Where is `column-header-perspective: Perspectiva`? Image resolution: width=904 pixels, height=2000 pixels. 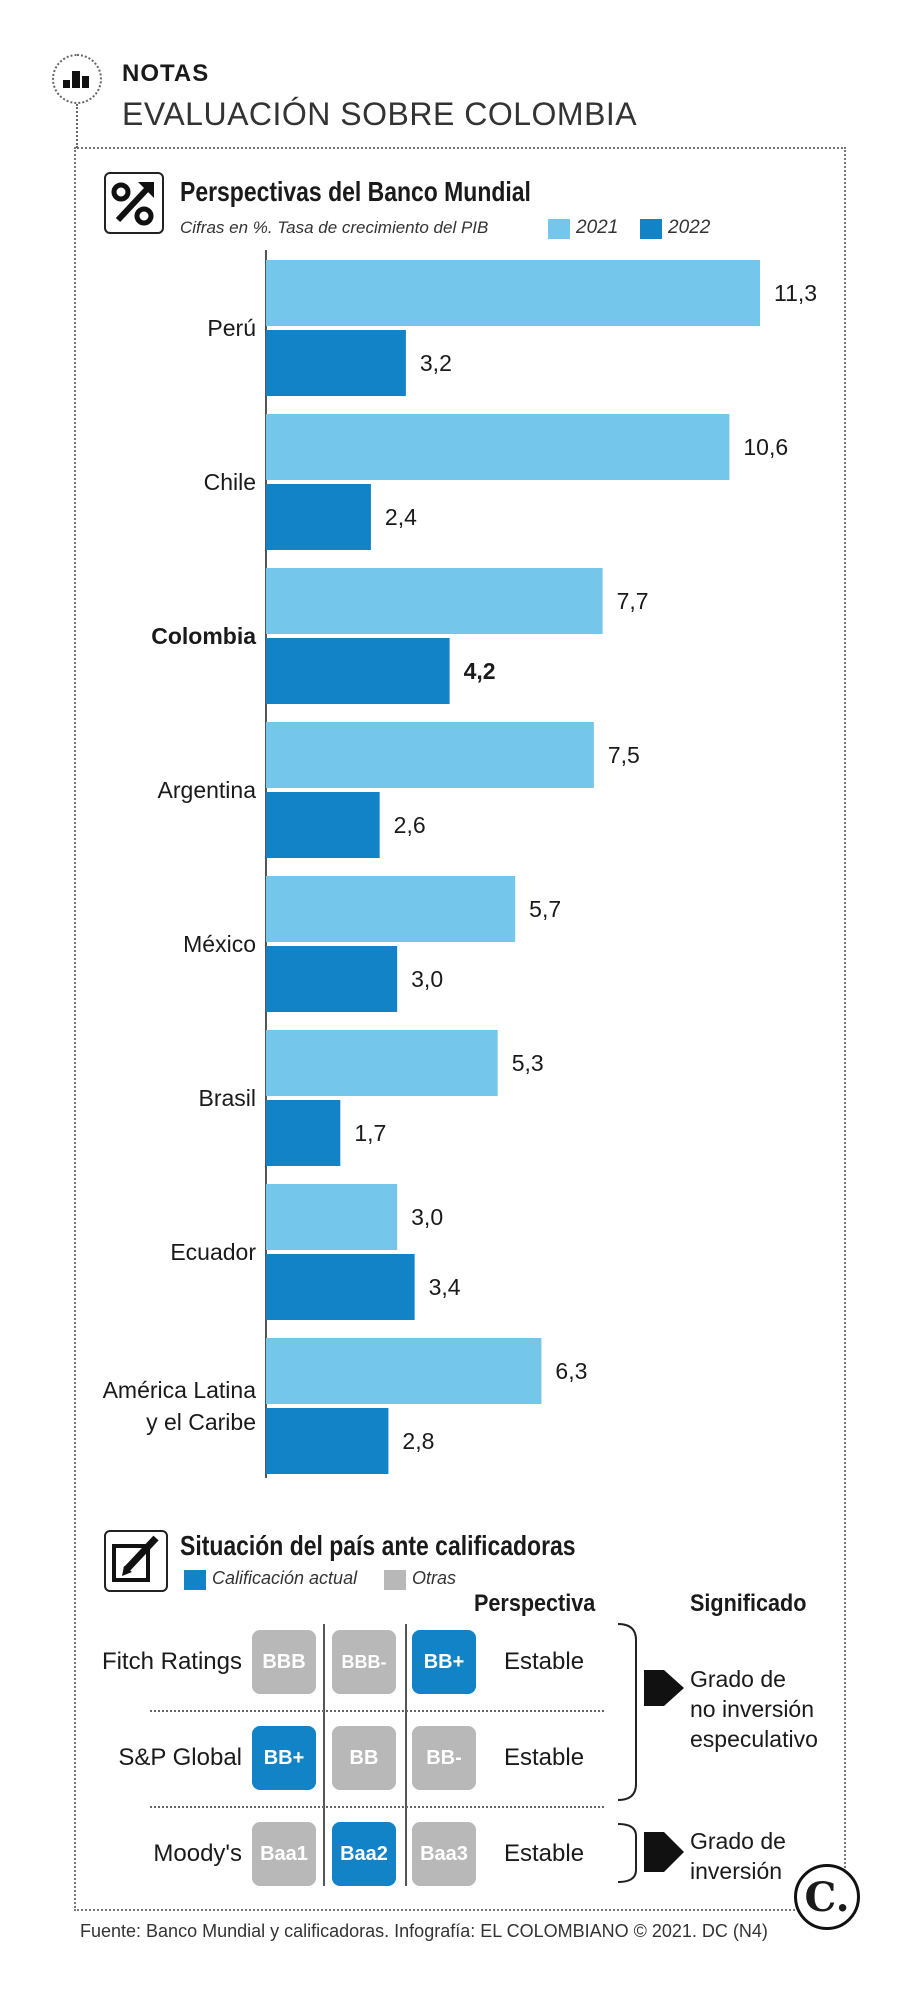
column-header-perspective: Perspectiva is located at coordinates (535, 1603).